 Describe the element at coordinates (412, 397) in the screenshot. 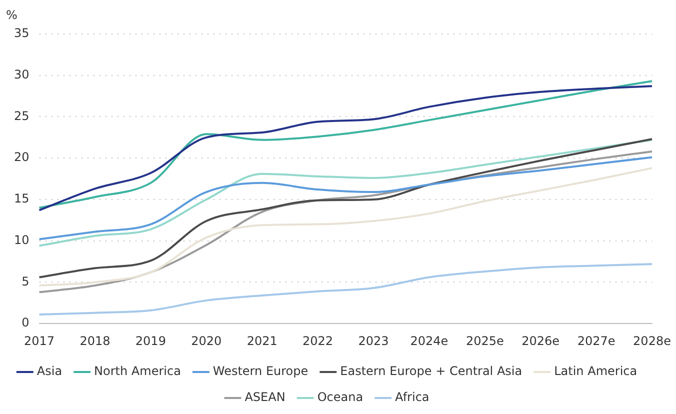

I see `legend-label: Africa` at that location.